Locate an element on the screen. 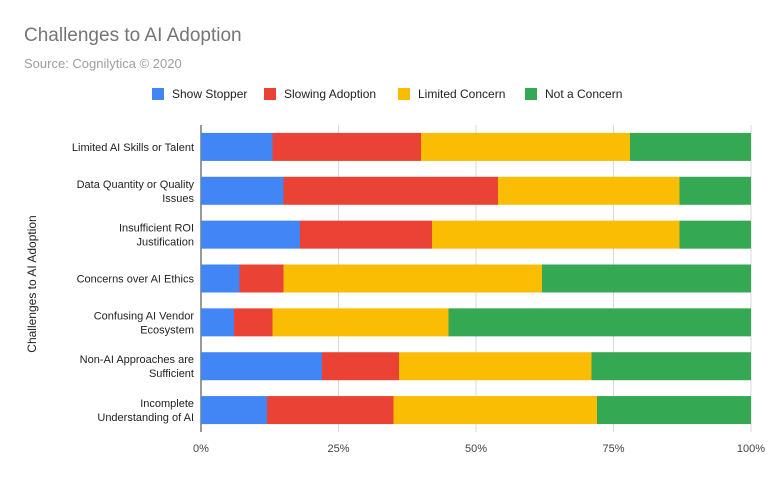 The height and width of the screenshot is (479, 775). legend-label: Slowing Adoption is located at coordinates (330, 94).